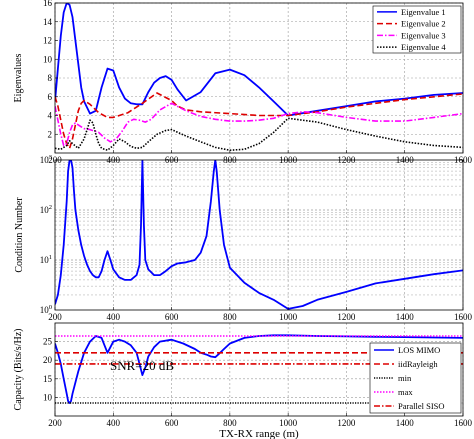 This screenshot has width=474, height=439. Describe the element at coordinates (46, 259) in the screenshot. I see `y-tick-label: 10¹` at that location.